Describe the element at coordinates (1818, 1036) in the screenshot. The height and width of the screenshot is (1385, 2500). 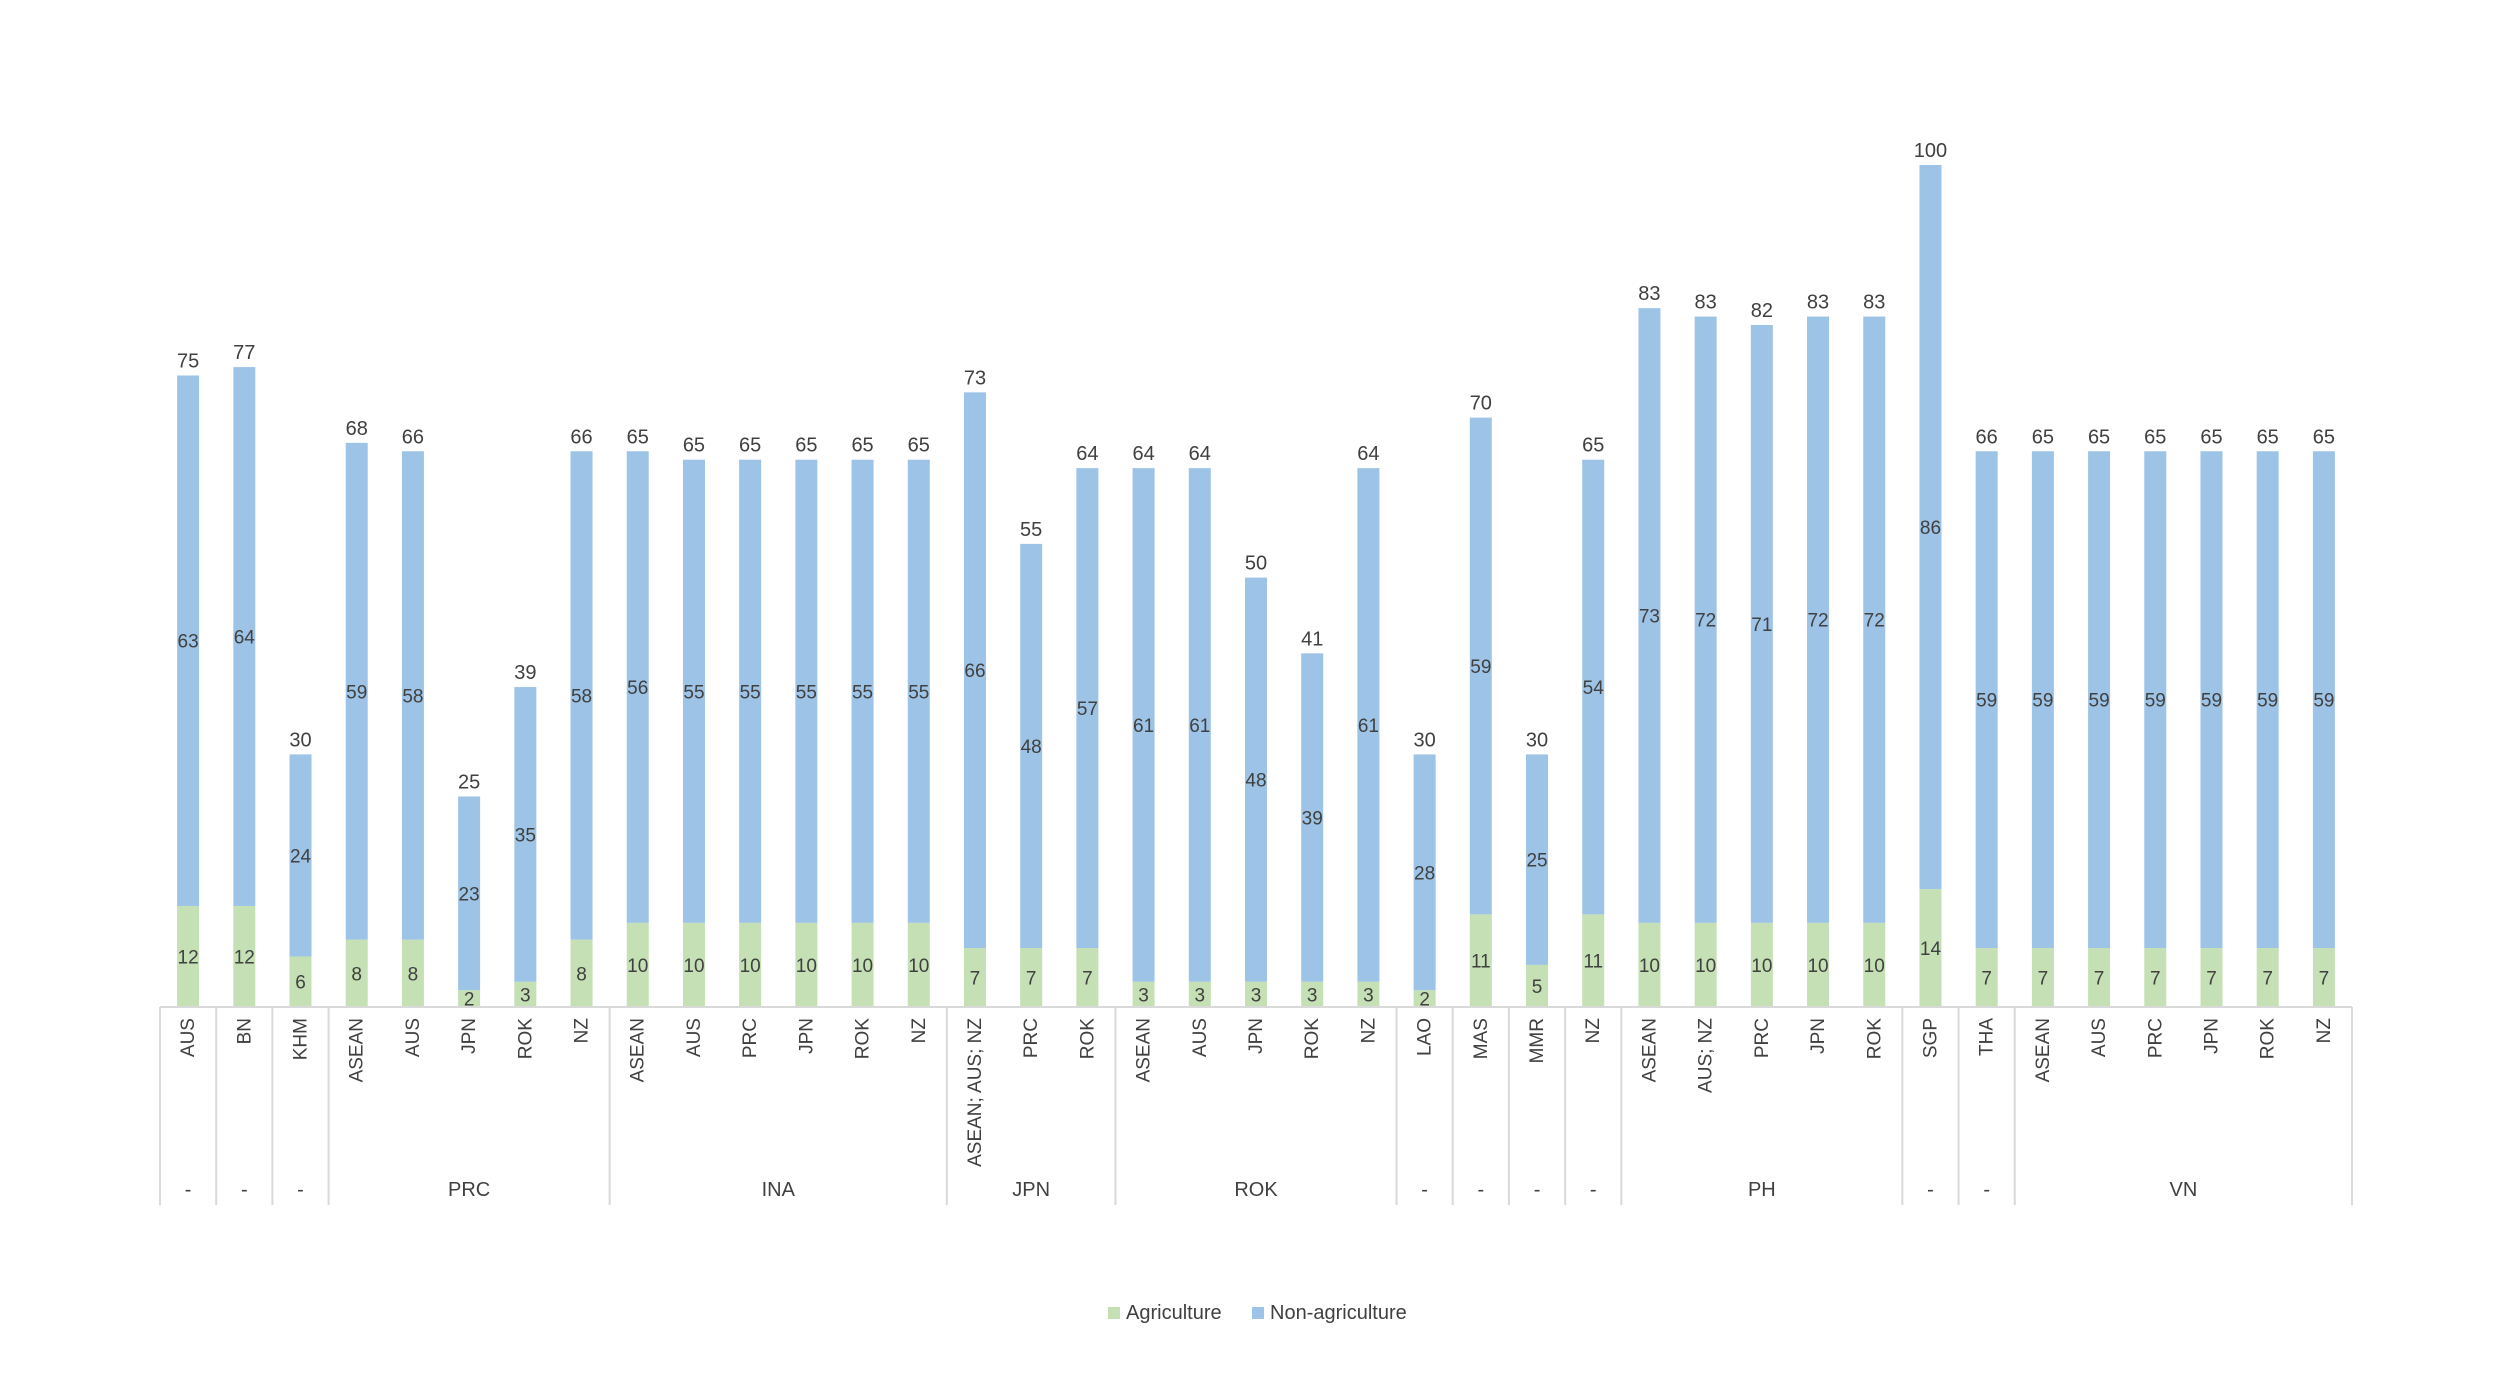
I see `x-tick-label-29: JPN` at that location.